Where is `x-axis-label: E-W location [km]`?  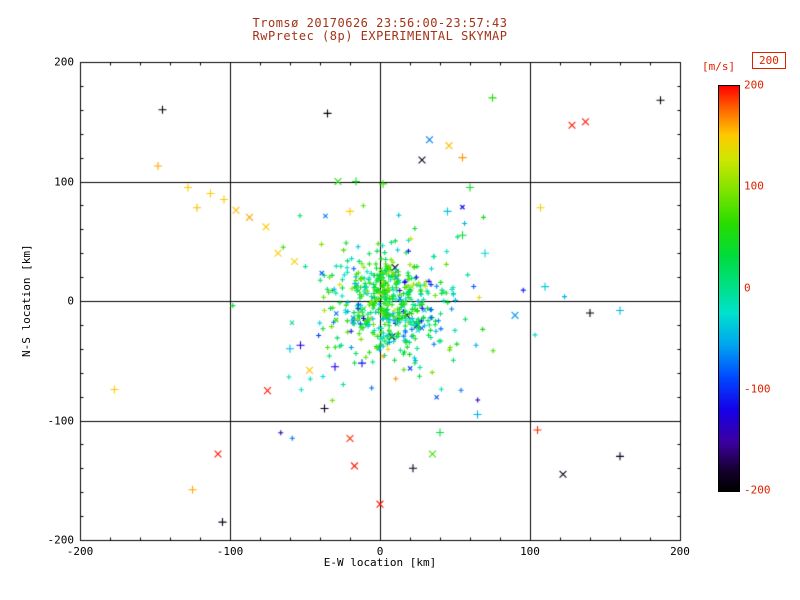 x-axis-label: E-W location [km] is located at coordinates (380, 562).